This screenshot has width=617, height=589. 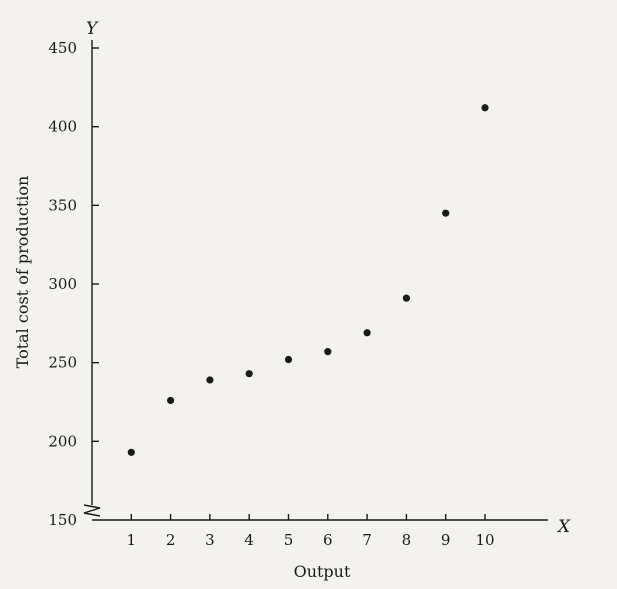 I want to click on y-tick-label: 250, so click(x=62, y=363).